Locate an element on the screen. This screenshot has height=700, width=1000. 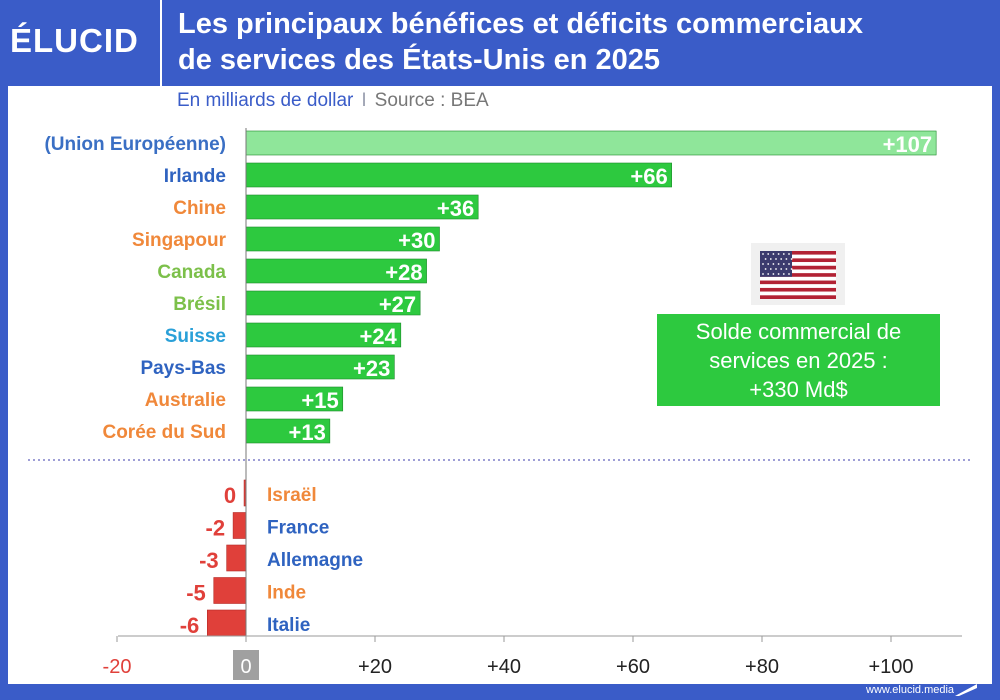
bar-value-label: +15 is located at coordinates (319, 400).